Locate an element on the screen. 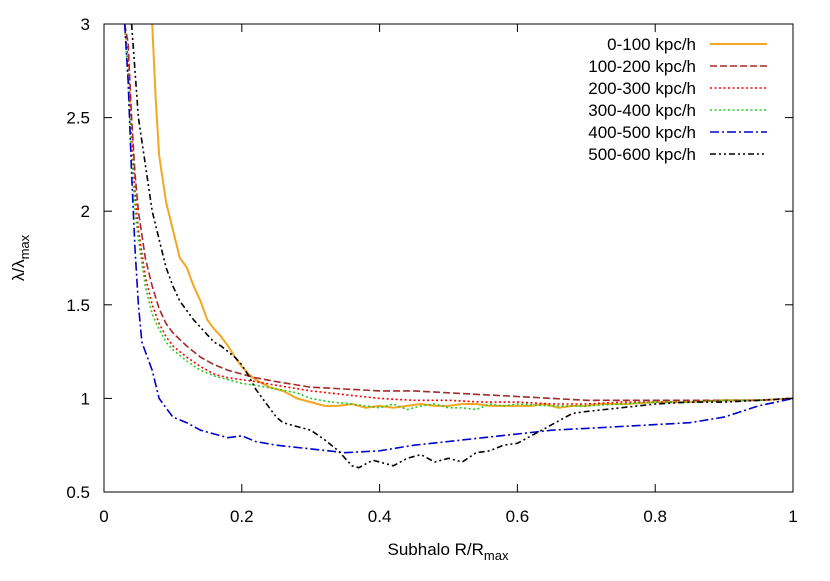  y-tick-labels: 0.5 1 1.5 2 2.5 3 is located at coordinates (78, 258).